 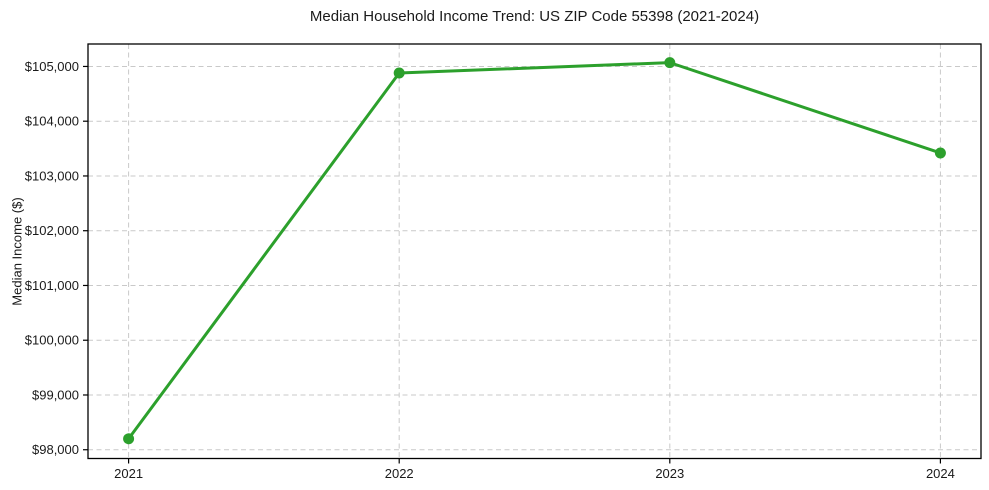 I want to click on y-tick-label: $102,000, so click(x=52, y=230).